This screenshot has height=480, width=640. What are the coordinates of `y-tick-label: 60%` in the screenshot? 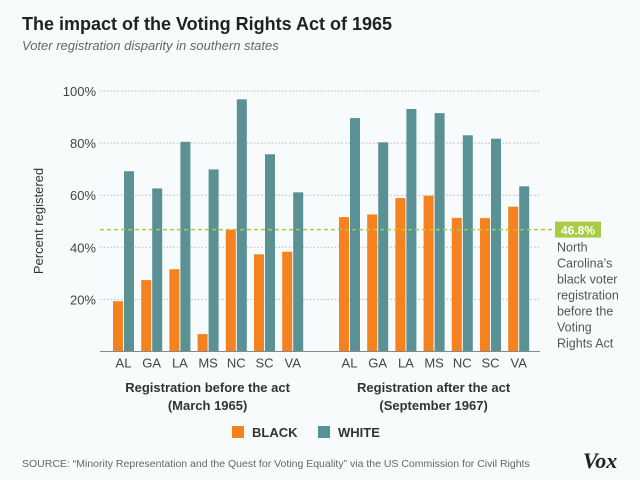 It's located at (83, 195).